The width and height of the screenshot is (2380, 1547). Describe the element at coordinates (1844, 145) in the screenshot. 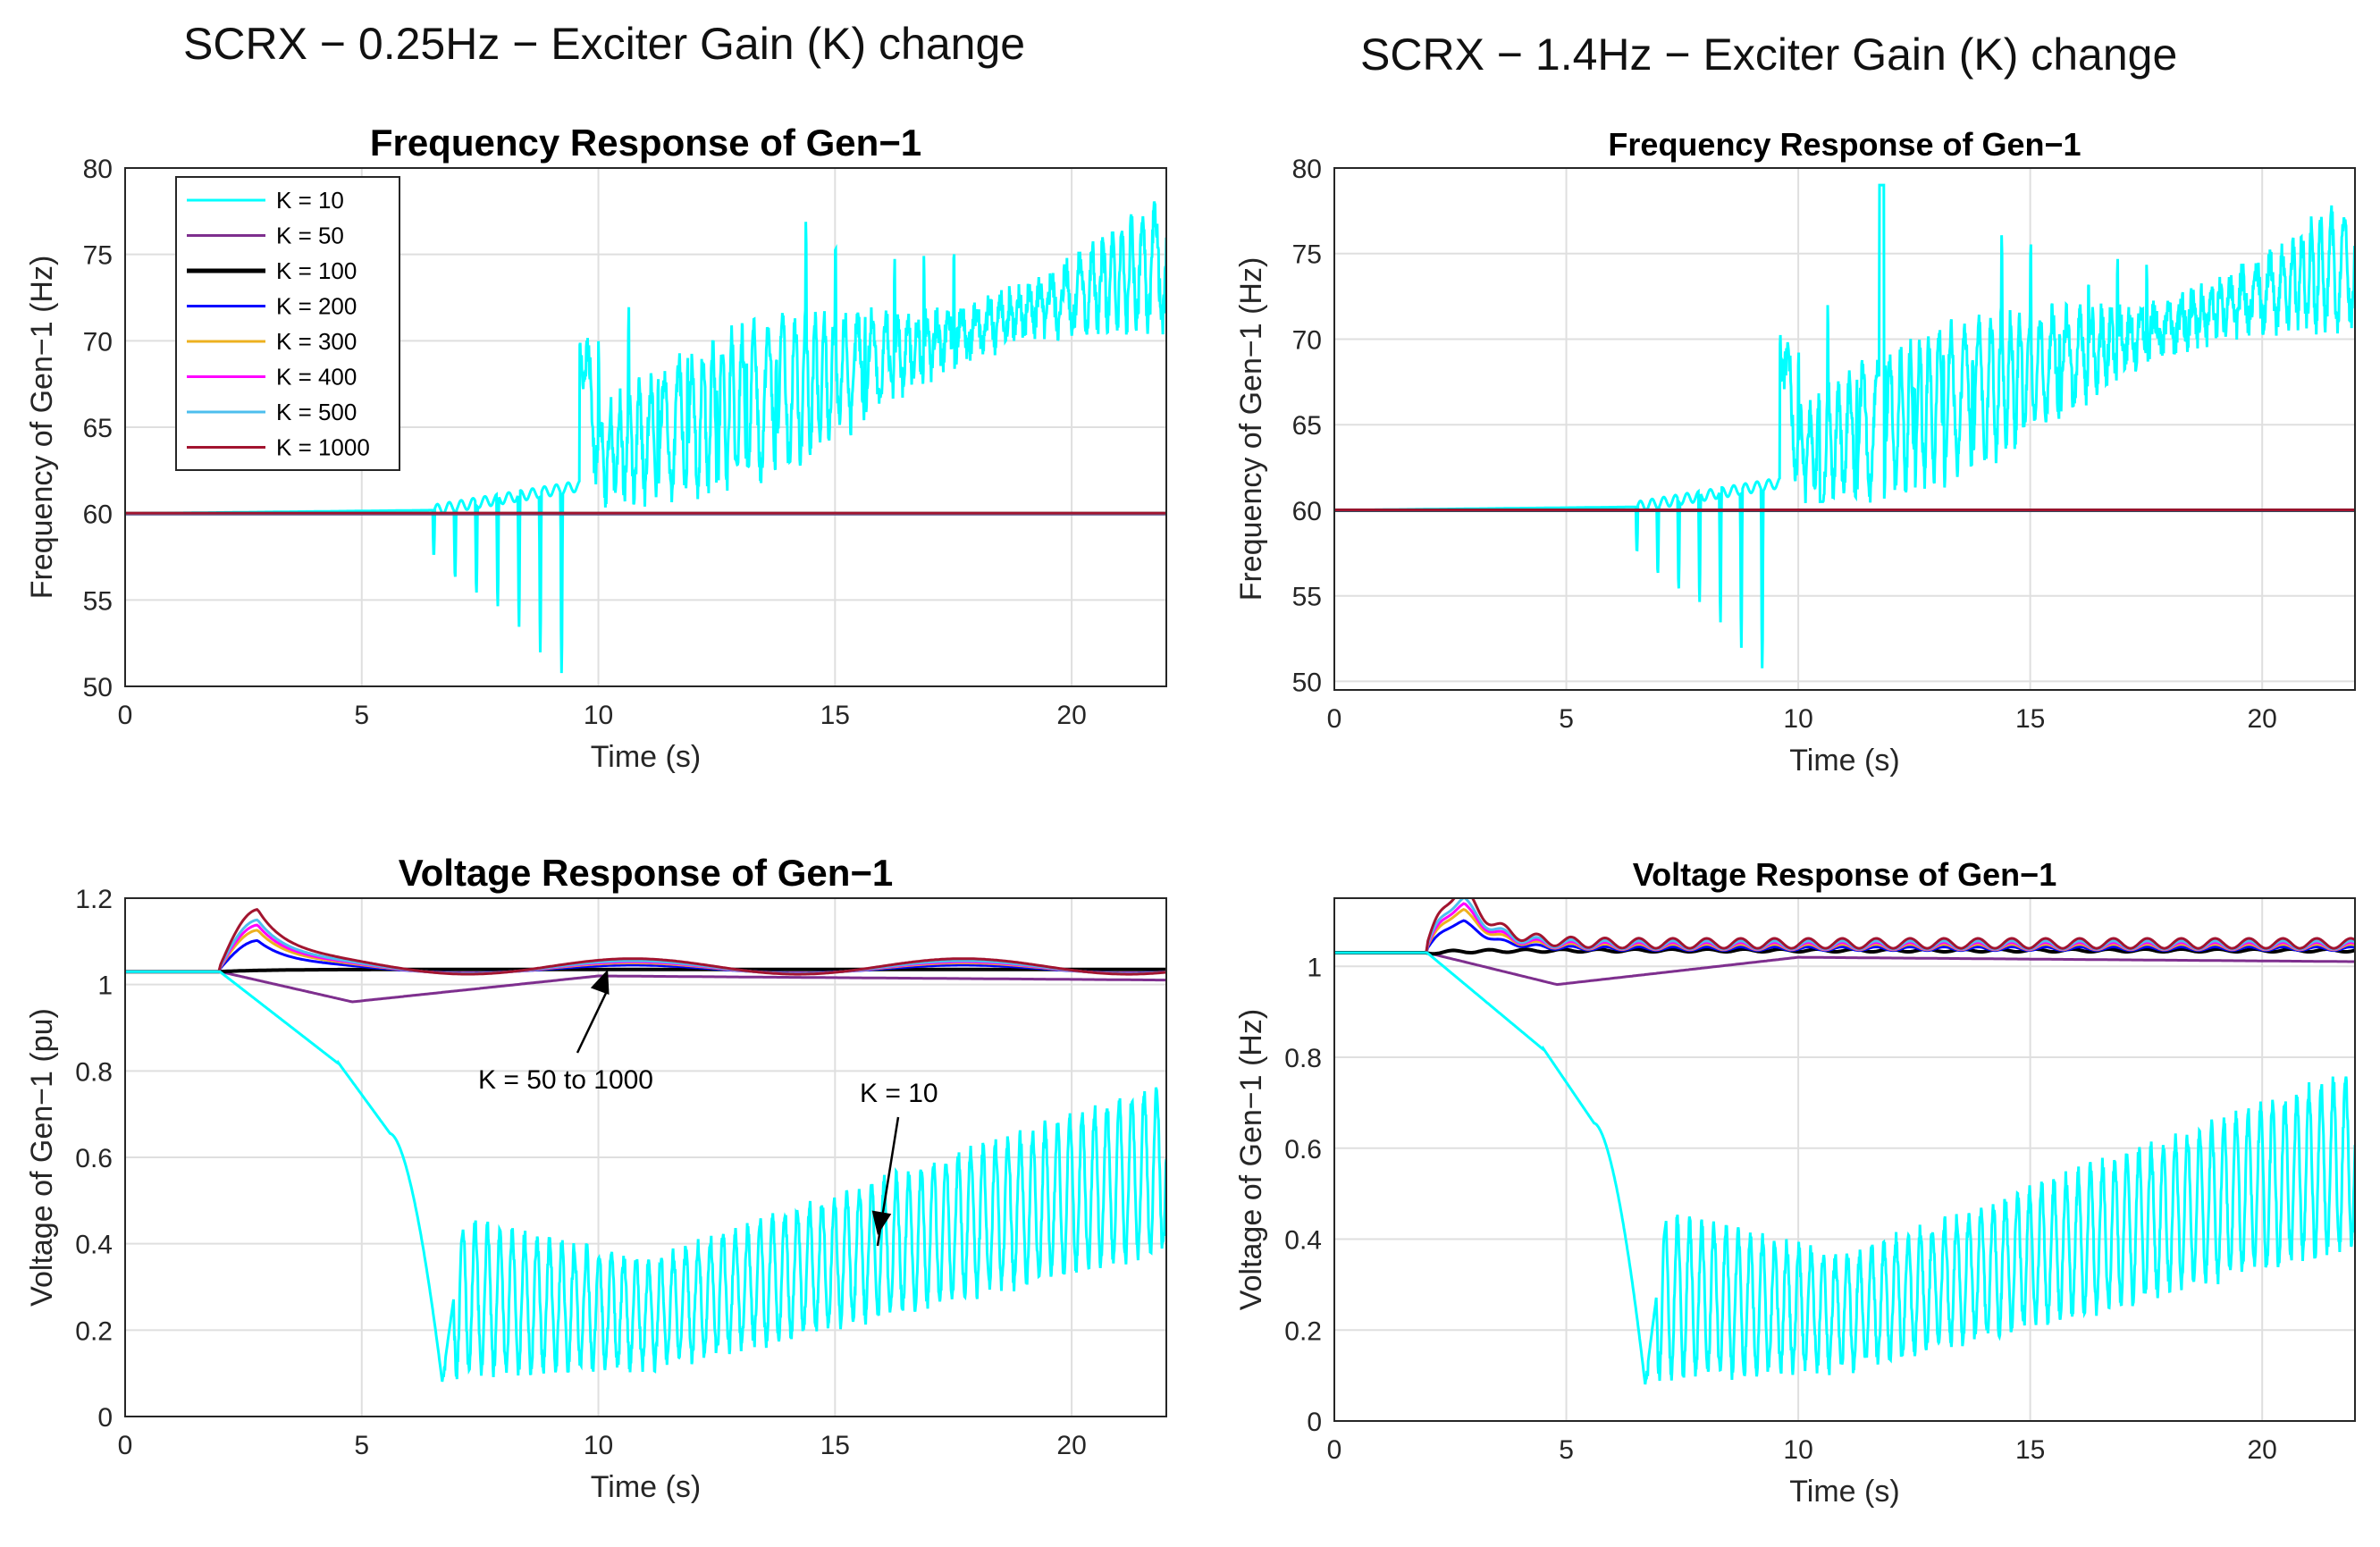

I see `chart-title: Frequency Response of Gen−1` at that location.